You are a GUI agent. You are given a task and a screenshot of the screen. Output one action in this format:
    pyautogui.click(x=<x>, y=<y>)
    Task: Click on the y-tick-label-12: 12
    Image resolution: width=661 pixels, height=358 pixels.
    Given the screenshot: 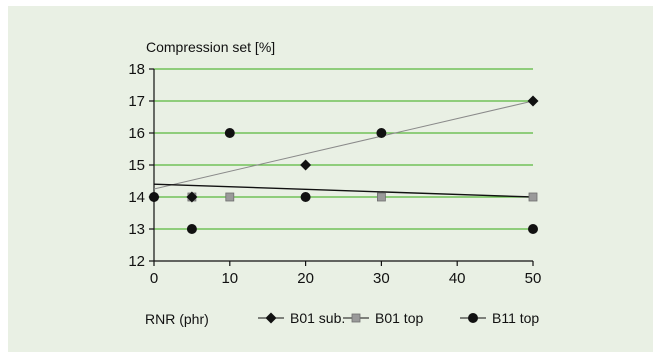 What is the action you would take?
    pyautogui.click(x=136, y=261)
    